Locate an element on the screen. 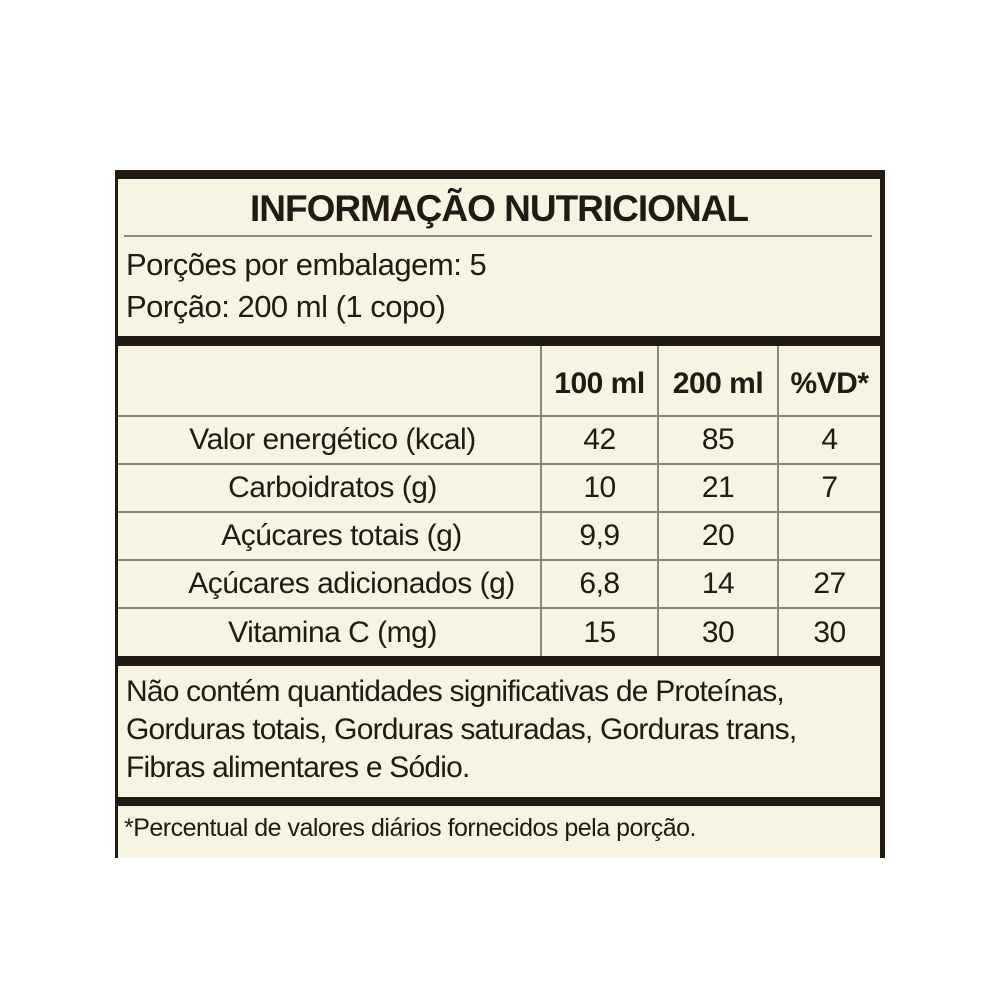 The image size is (1000, 1000). value-200ml: 14 is located at coordinates (717, 584).